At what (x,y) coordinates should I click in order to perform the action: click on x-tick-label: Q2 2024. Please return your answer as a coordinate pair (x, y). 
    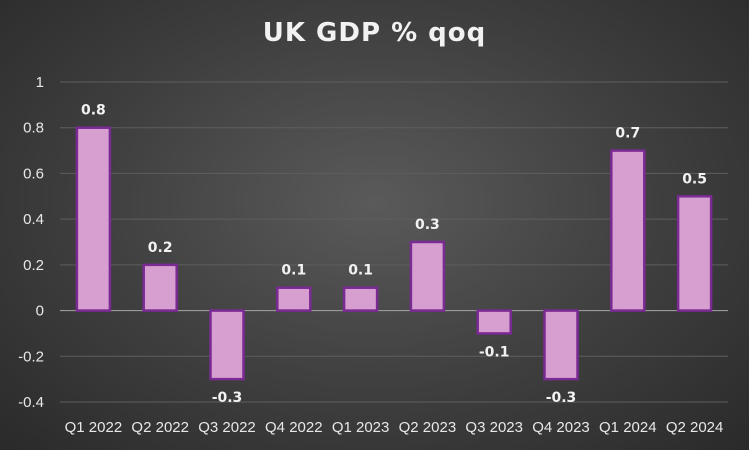
    Looking at the image, I should click on (695, 427).